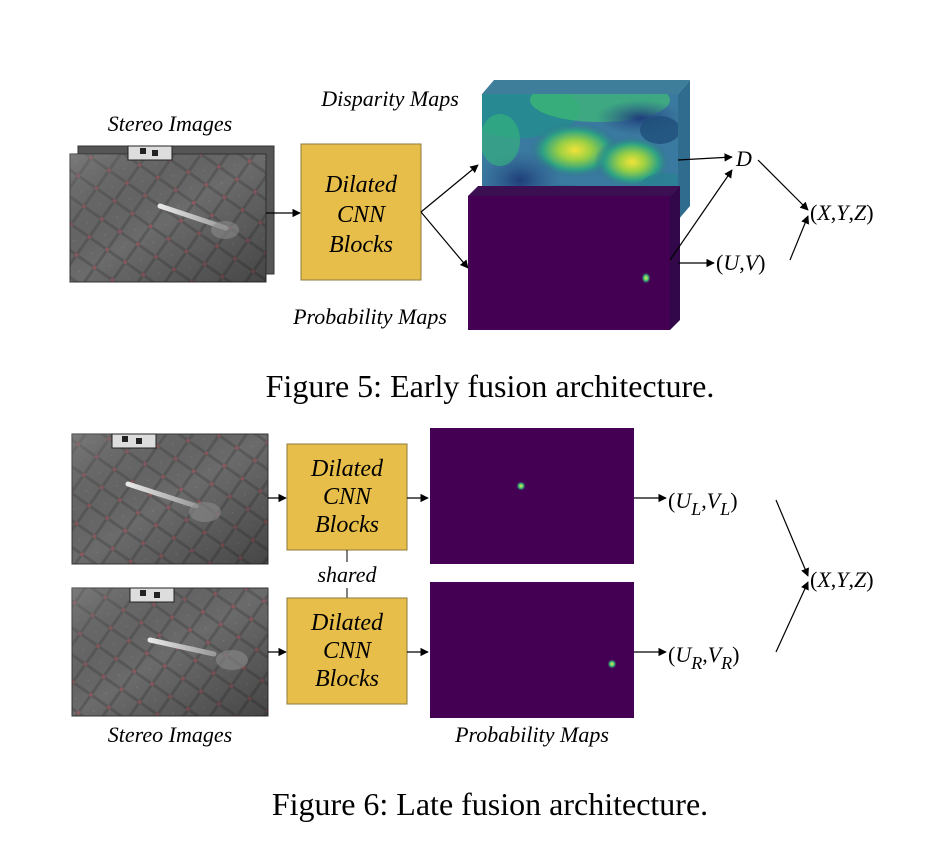 Image resolution: width=952 pixels, height=854 pixels. What do you see at coordinates (741, 262) in the screenshot?
I see `output-uv: (U,V)` at bounding box center [741, 262].